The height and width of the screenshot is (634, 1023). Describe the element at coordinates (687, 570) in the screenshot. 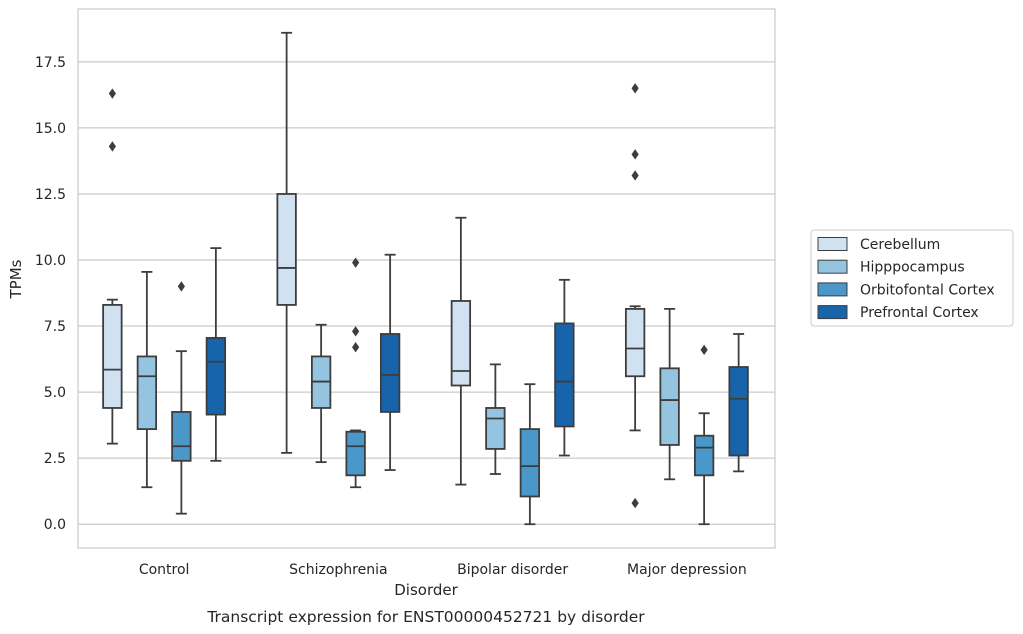

I see `x-tick-label-major-depression: Major depression` at that location.